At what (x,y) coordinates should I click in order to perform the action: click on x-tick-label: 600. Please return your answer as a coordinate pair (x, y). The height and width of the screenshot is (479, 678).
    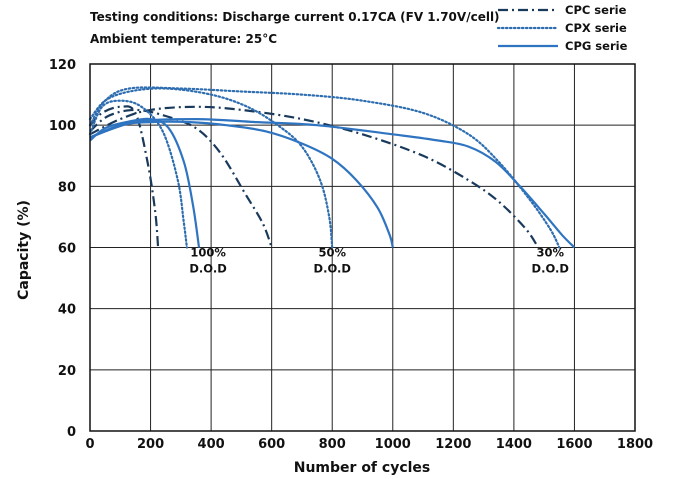
    Looking at the image, I should click on (271, 444).